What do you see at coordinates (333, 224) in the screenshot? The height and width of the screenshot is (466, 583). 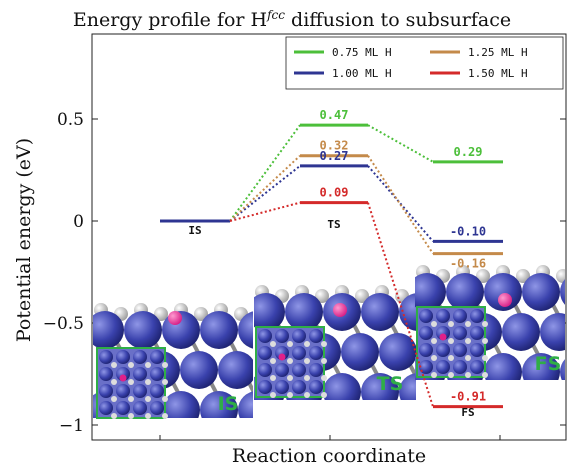 I see `state-label: TS` at bounding box center [333, 224].